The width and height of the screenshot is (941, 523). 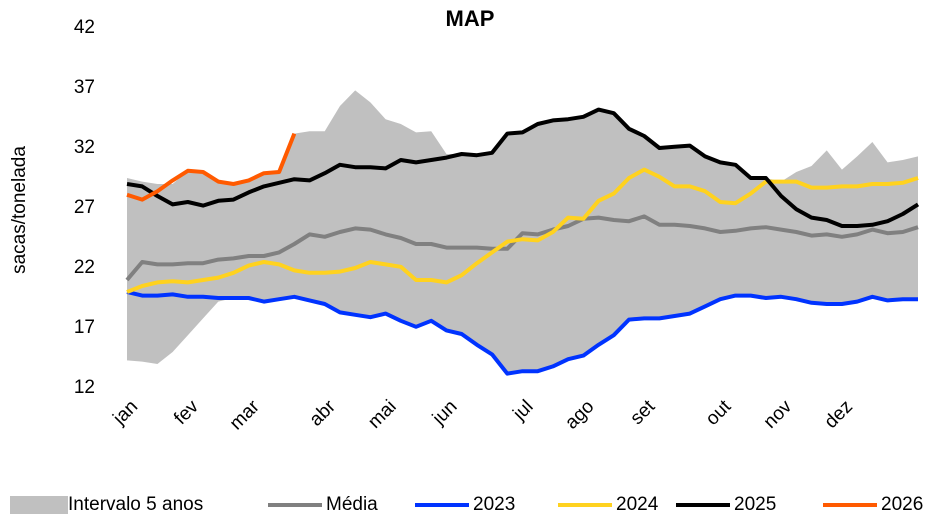 I want to click on x-tick-label: jun, so click(x=444, y=412).